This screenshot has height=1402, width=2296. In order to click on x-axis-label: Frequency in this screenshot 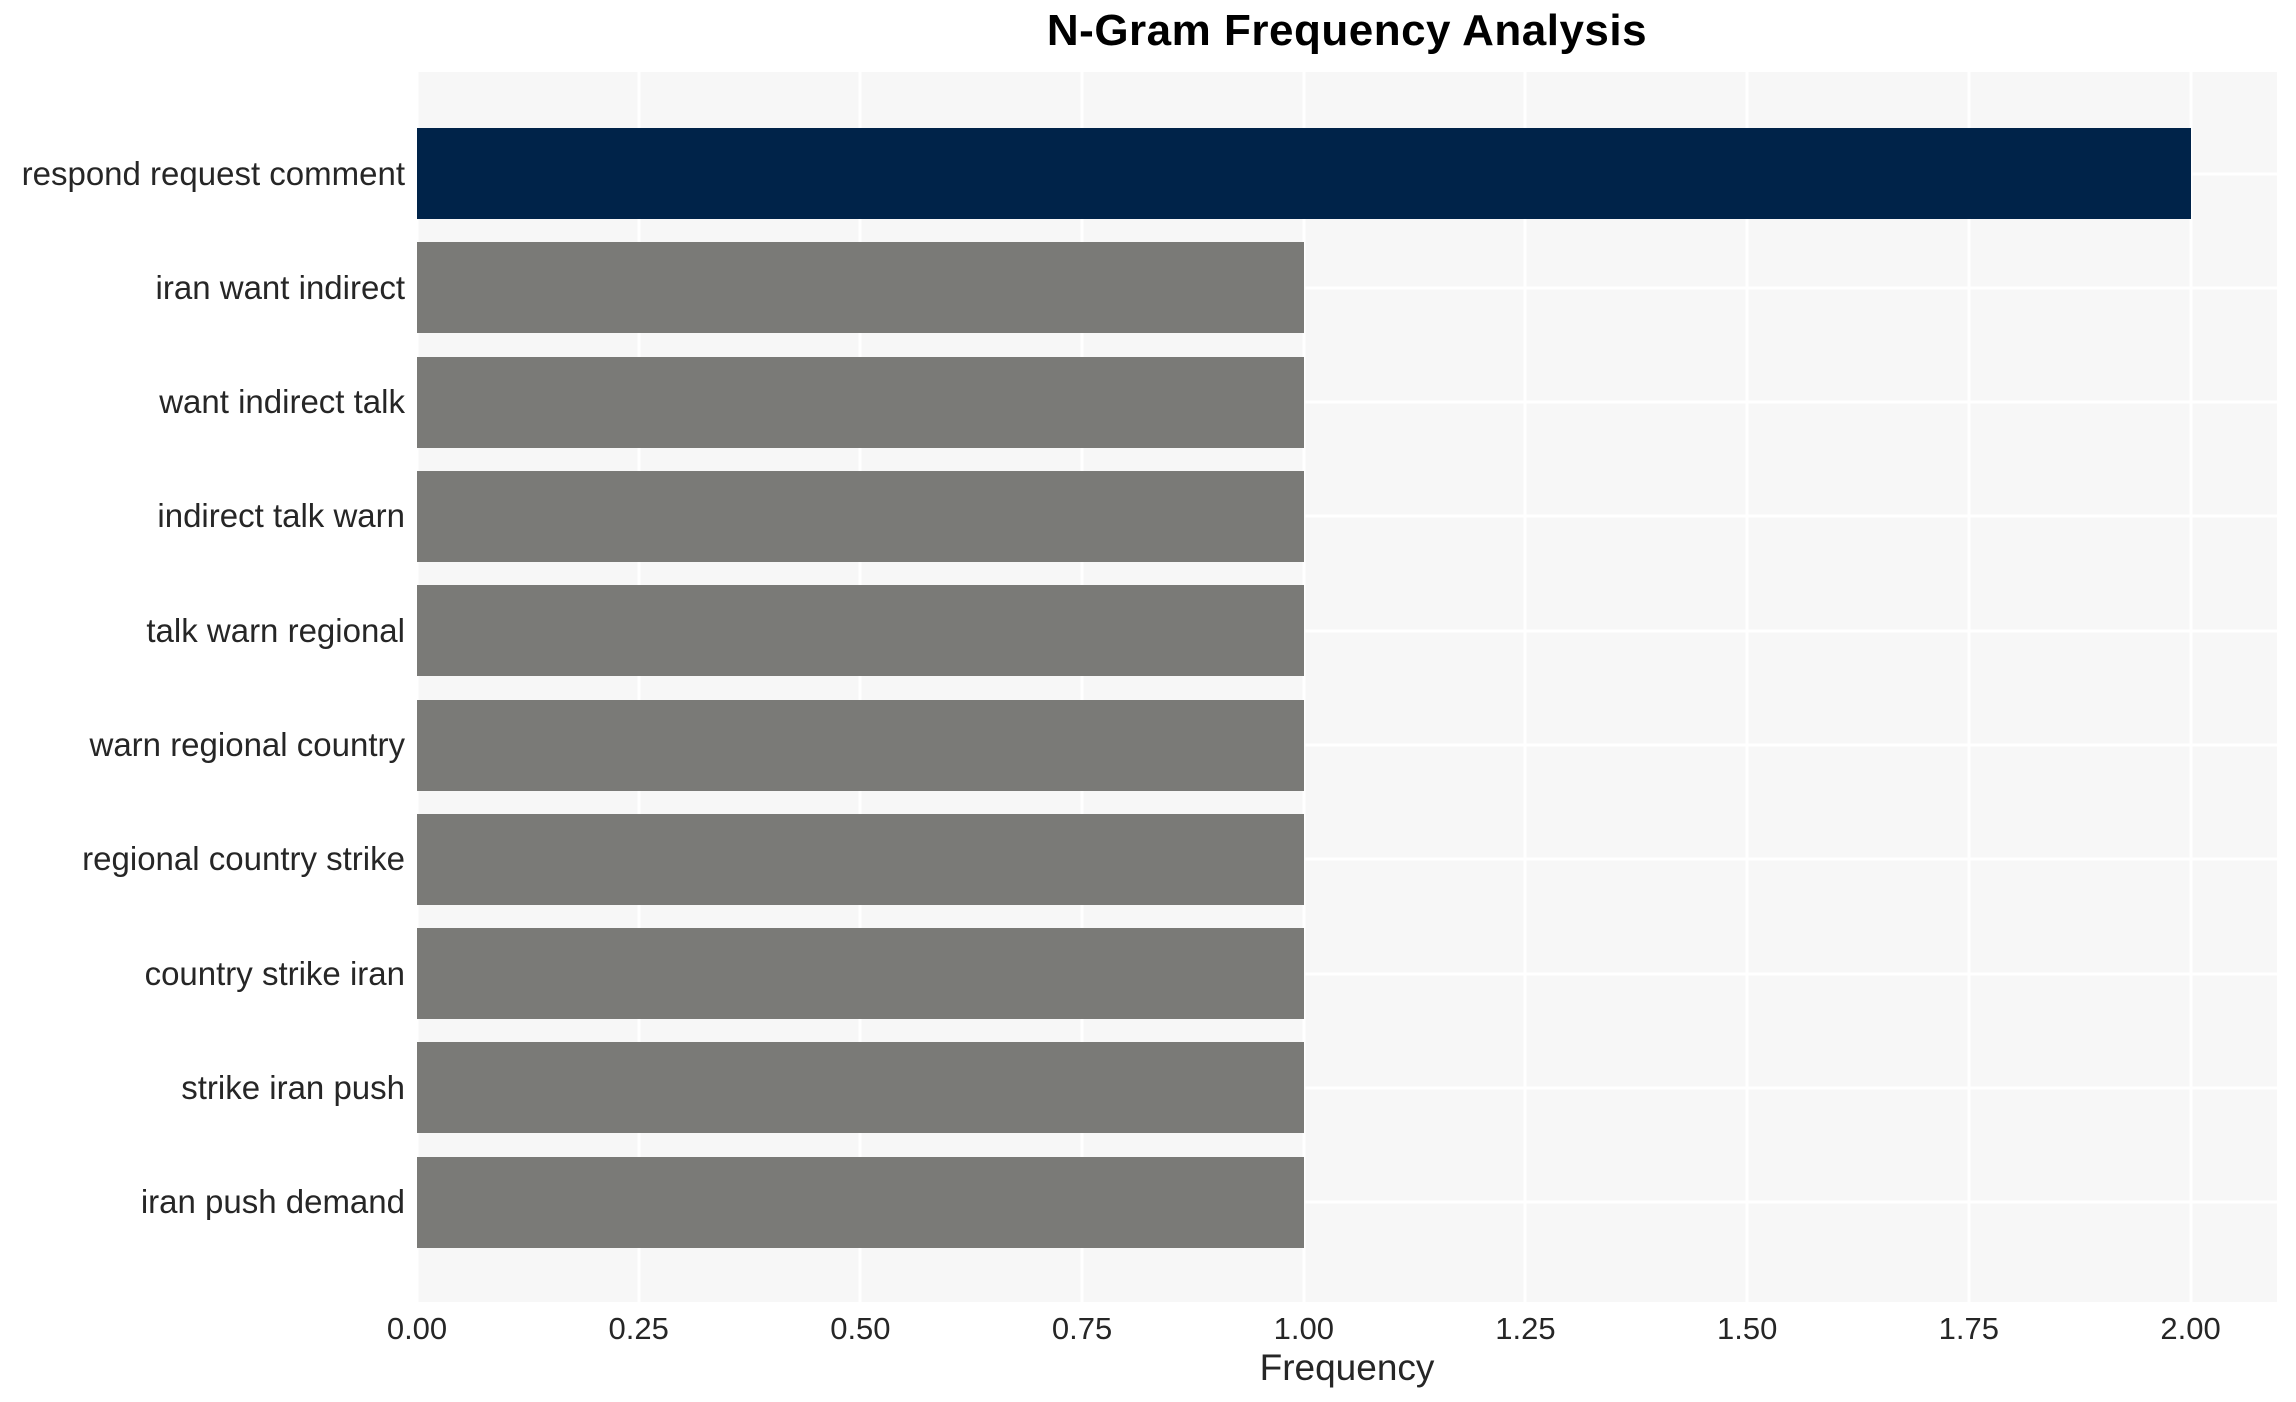, I will do `click(1347, 1367)`.